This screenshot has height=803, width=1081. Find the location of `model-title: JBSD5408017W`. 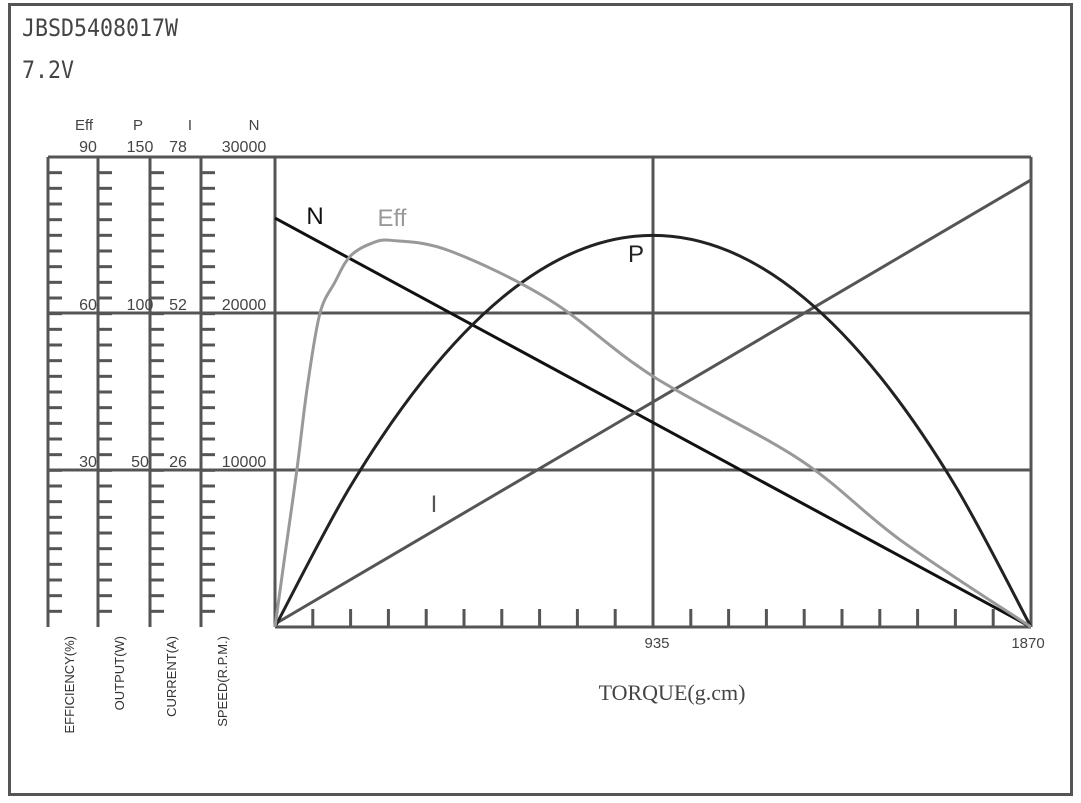

model-title: JBSD5408017W is located at coordinates (100, 28).